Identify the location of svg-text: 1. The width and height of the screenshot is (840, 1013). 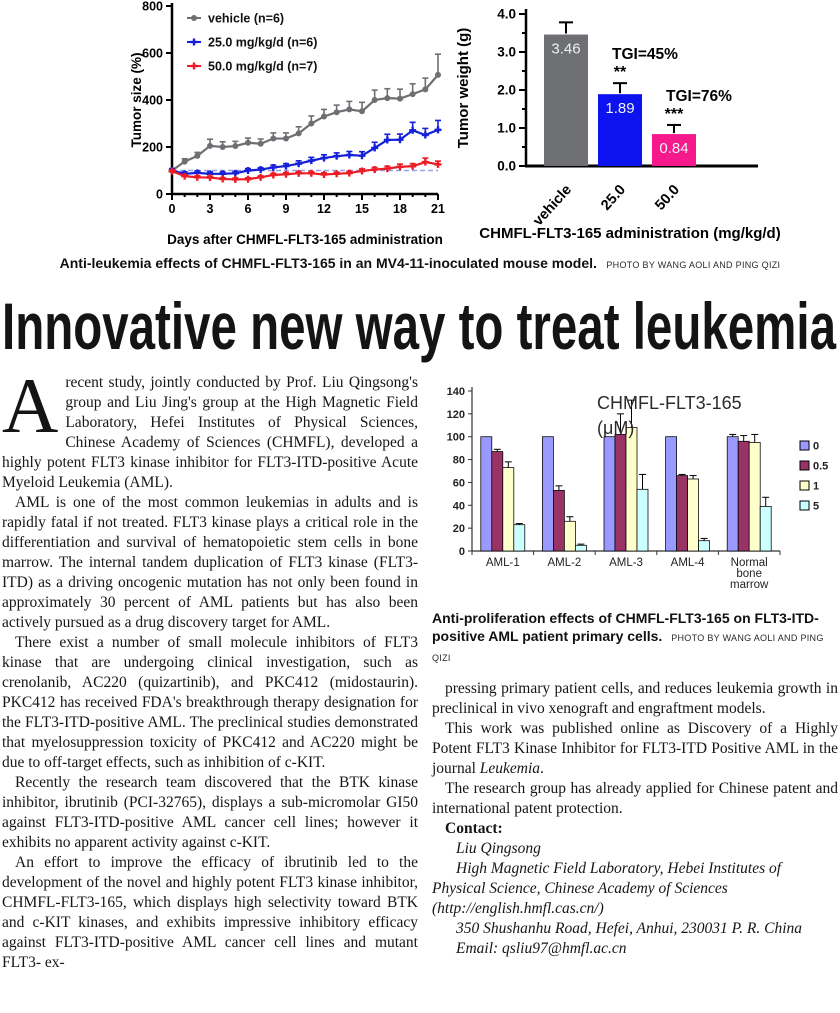
(816, 487).